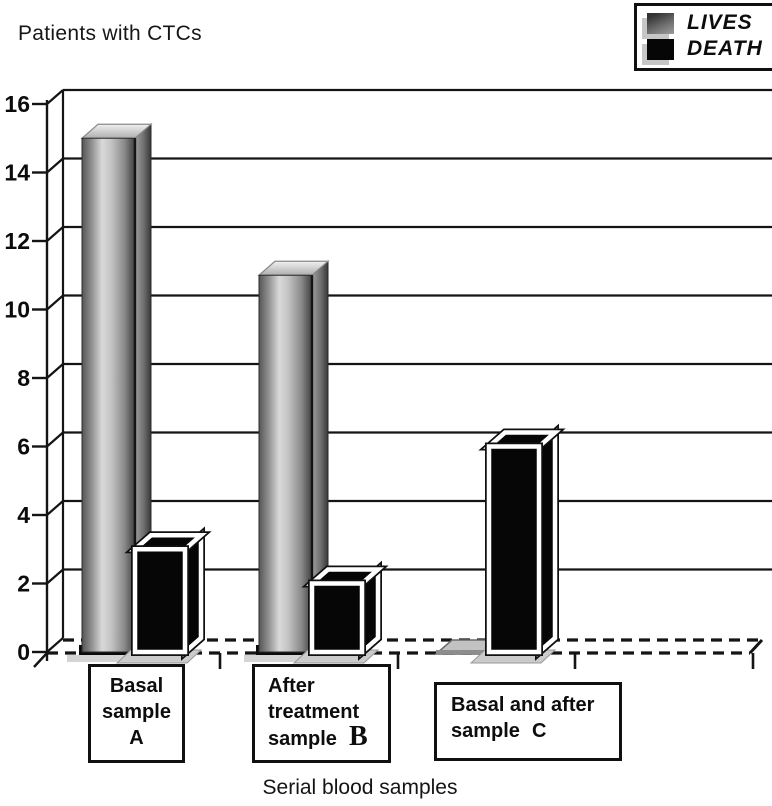 This screenshot has height=806, width=772. What do you see at coordinates (40, 660) in the screenshot?
I see `origin-tick` at bounding box center [40, 660].